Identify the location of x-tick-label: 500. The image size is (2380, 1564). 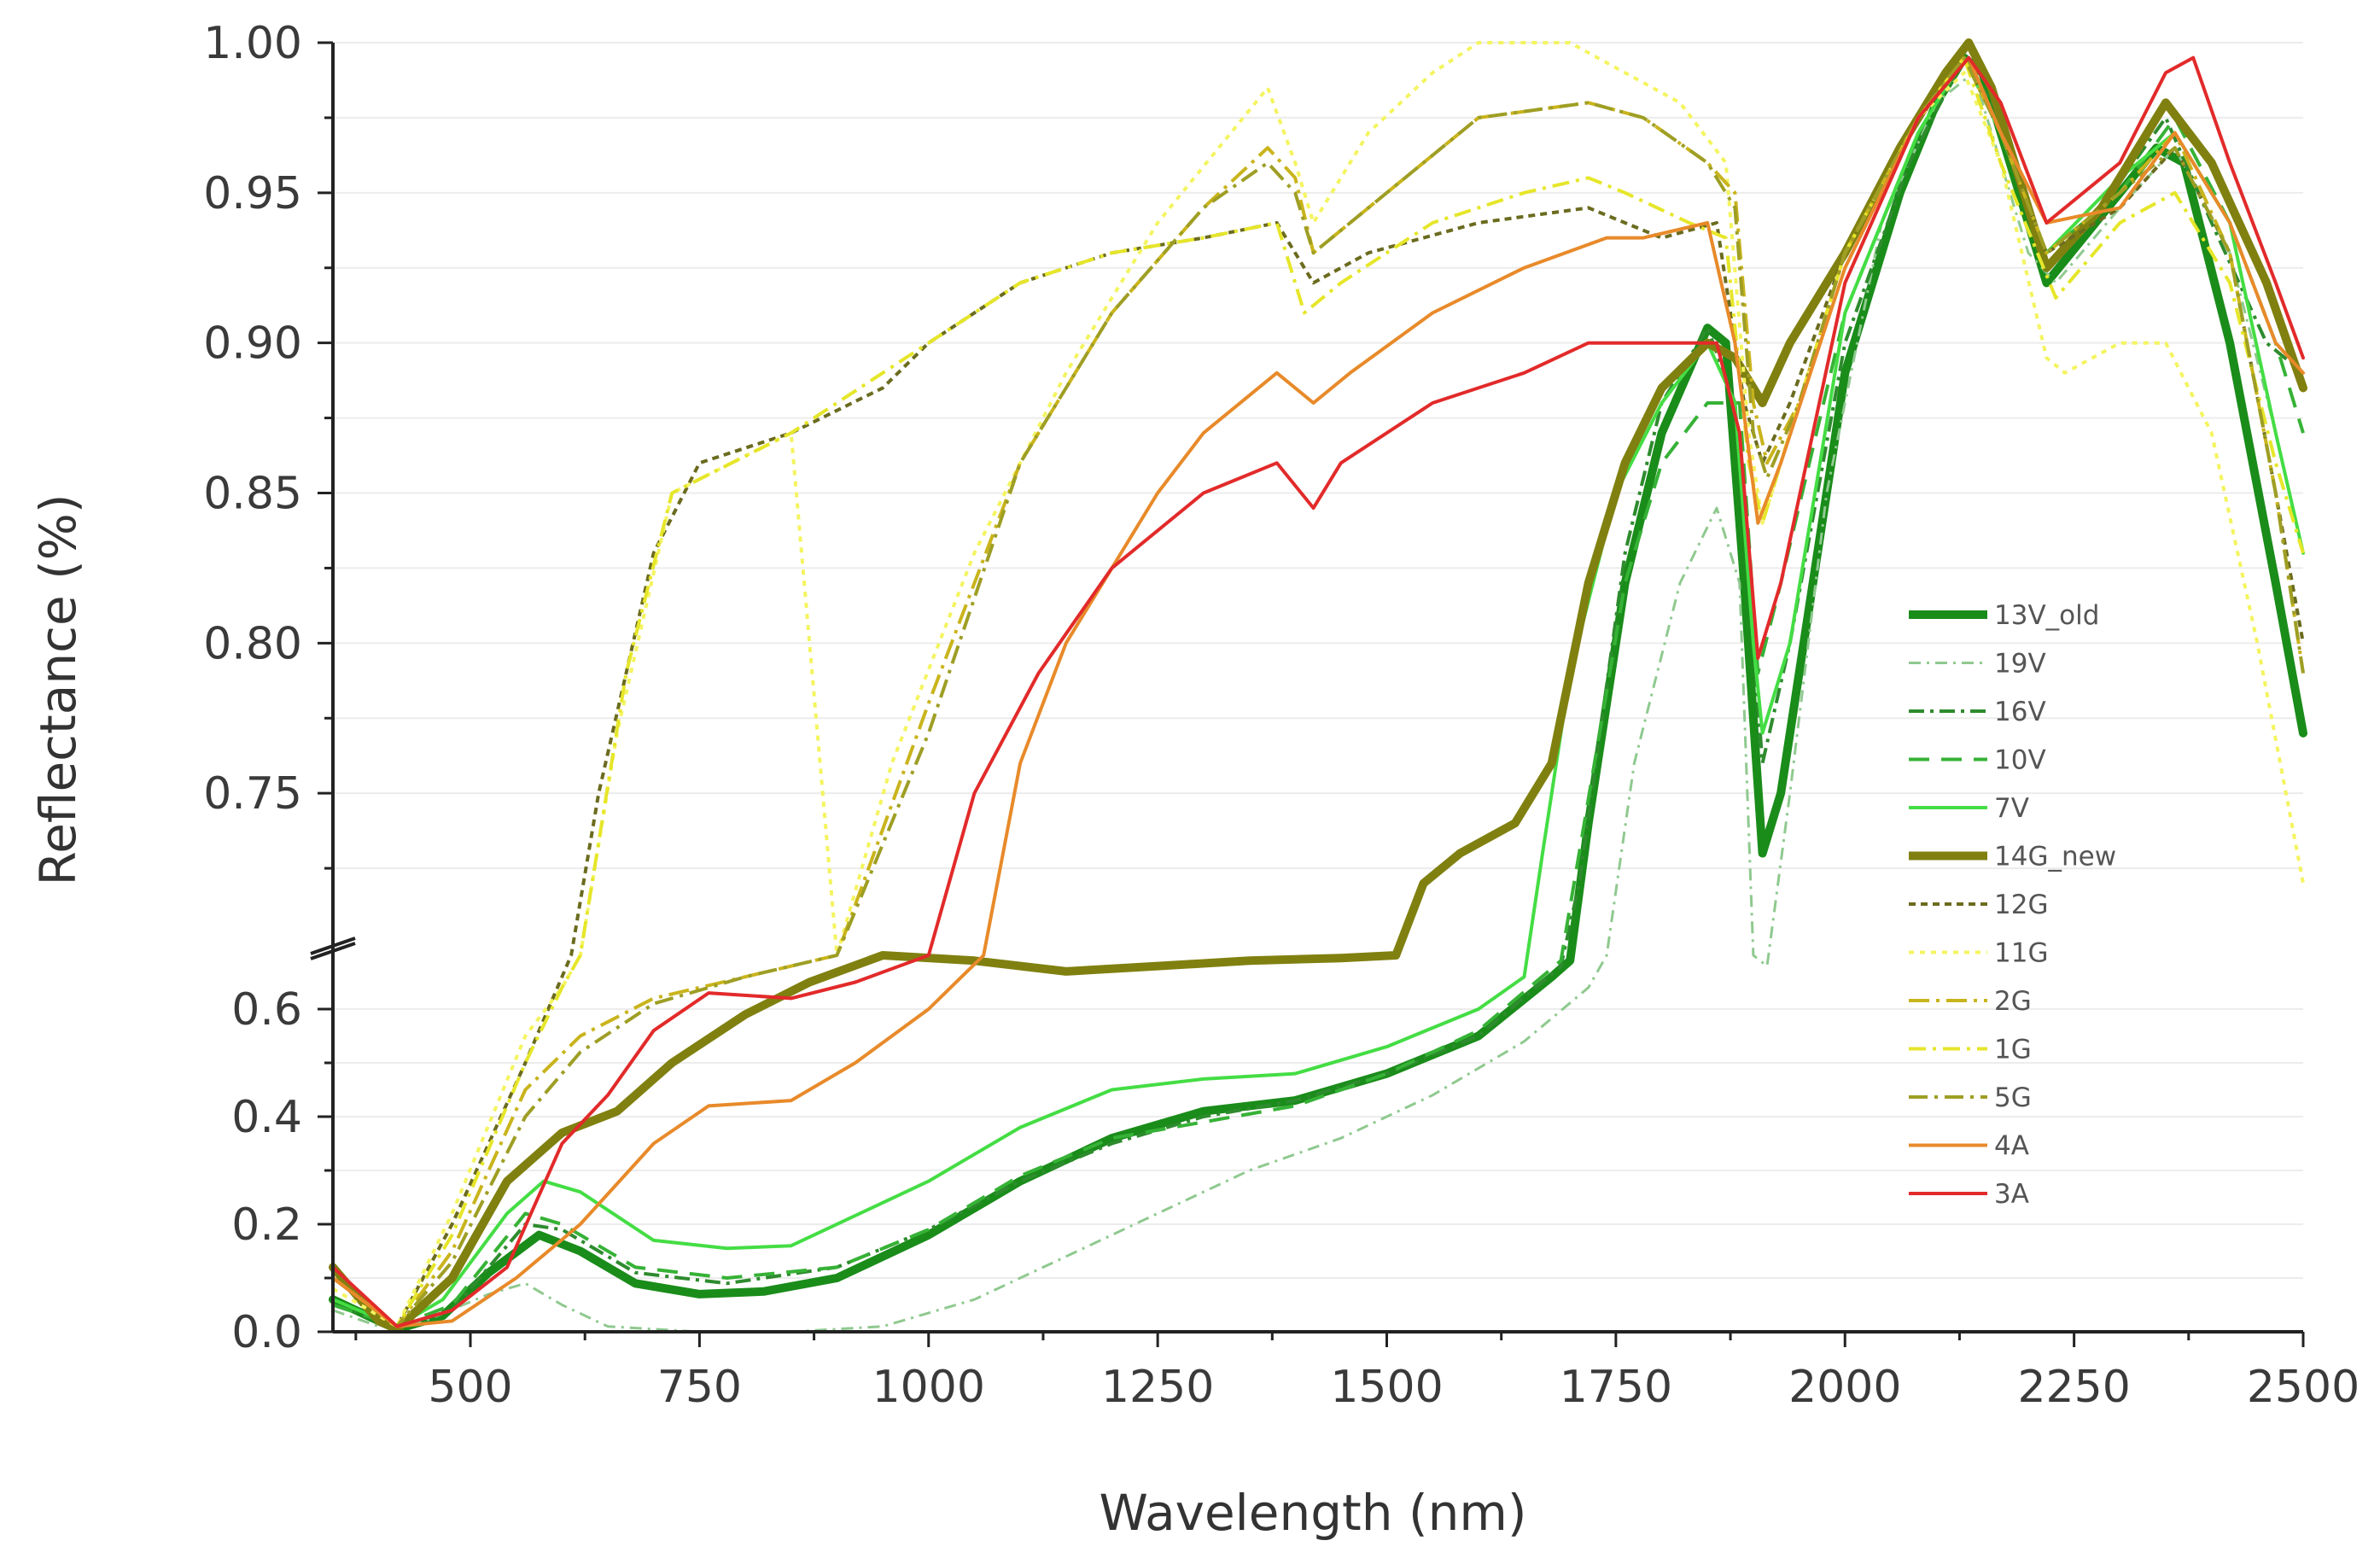
(470, 1387).